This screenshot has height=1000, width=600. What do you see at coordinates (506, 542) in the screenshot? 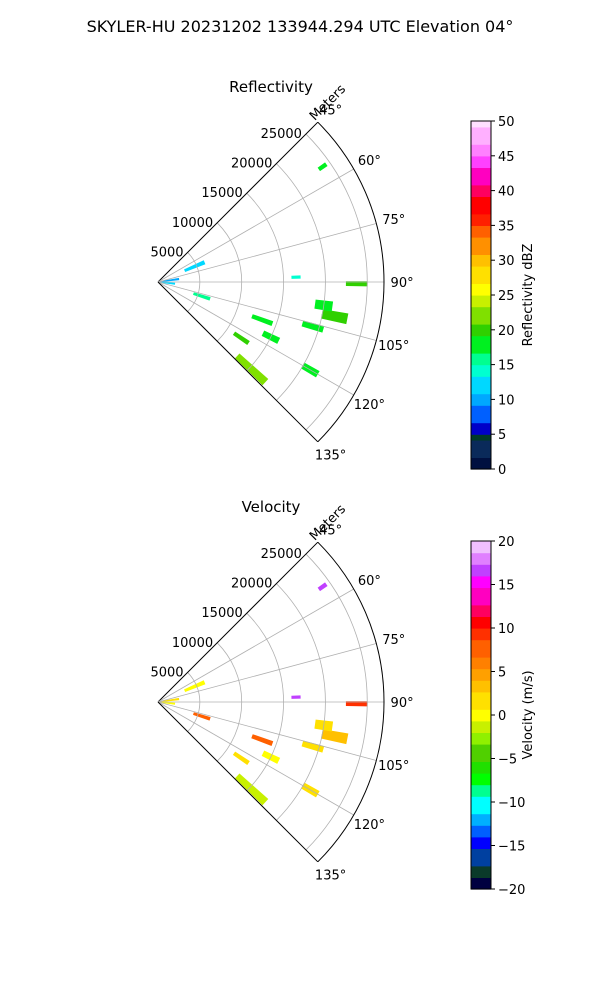
I see `colorbar-tick-label: 20` at bounding box center [506, 542].